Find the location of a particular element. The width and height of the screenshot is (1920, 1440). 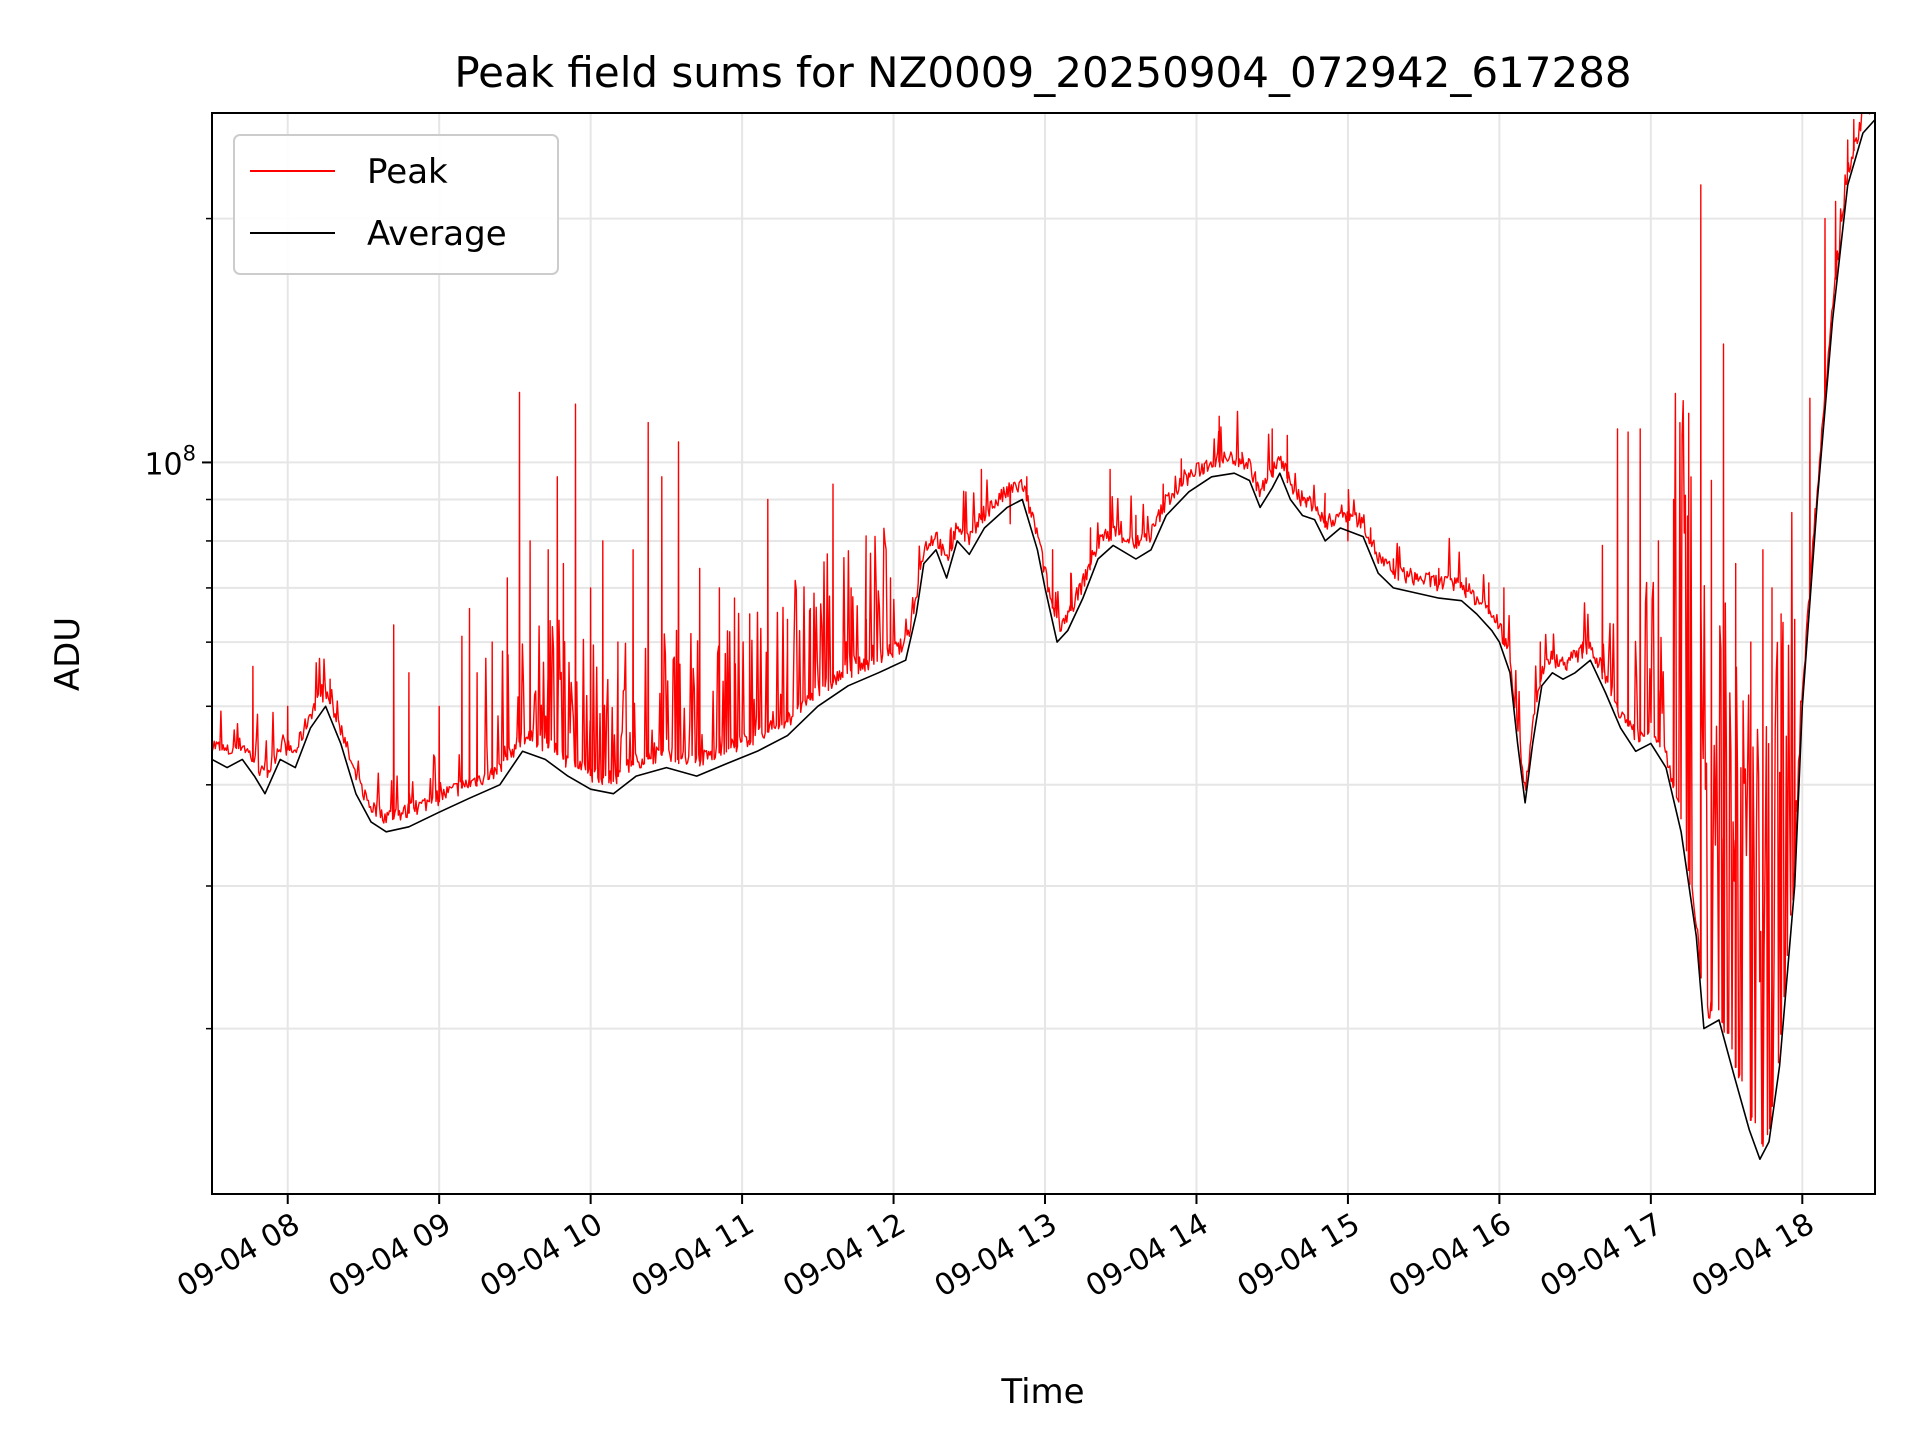

x-tick-label: 09-04 11 is located at coordinates (693, 1256).